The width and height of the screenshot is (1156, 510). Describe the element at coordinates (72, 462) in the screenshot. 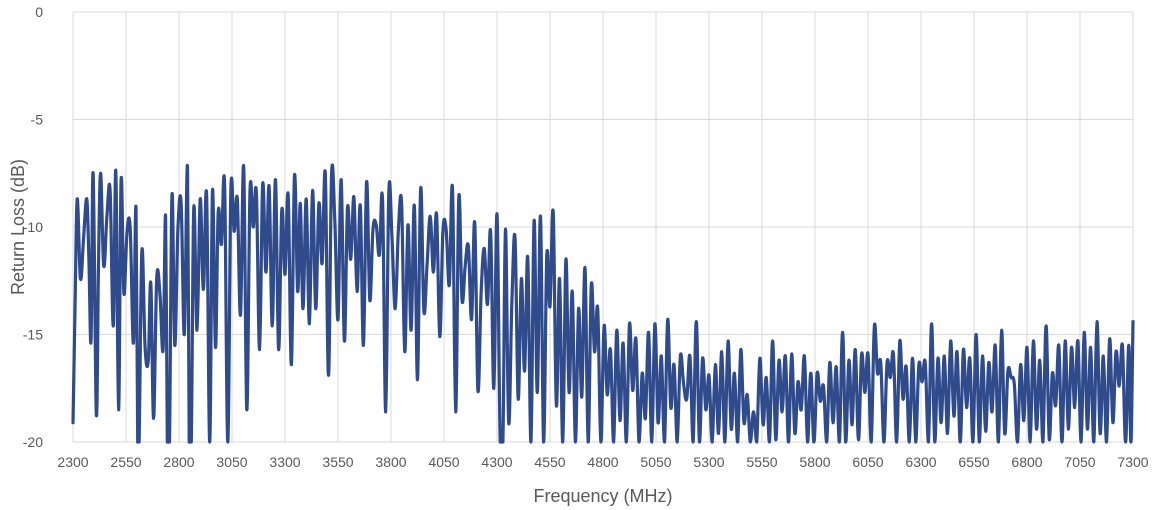

I see `x-tick-label: 2300` at that location.